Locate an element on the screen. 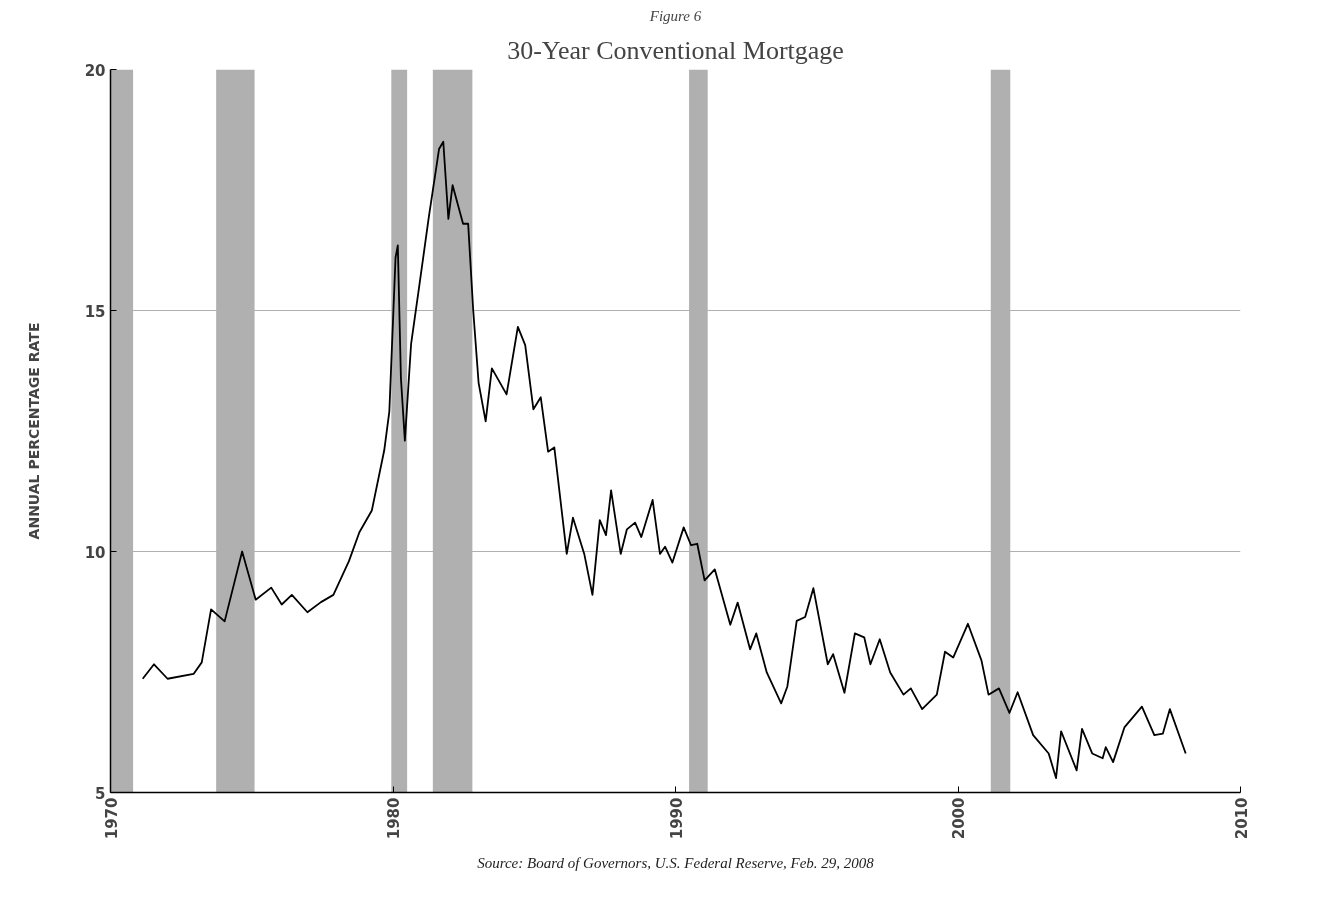  y-tick-label: 20 is located at coordinates (95, 70).